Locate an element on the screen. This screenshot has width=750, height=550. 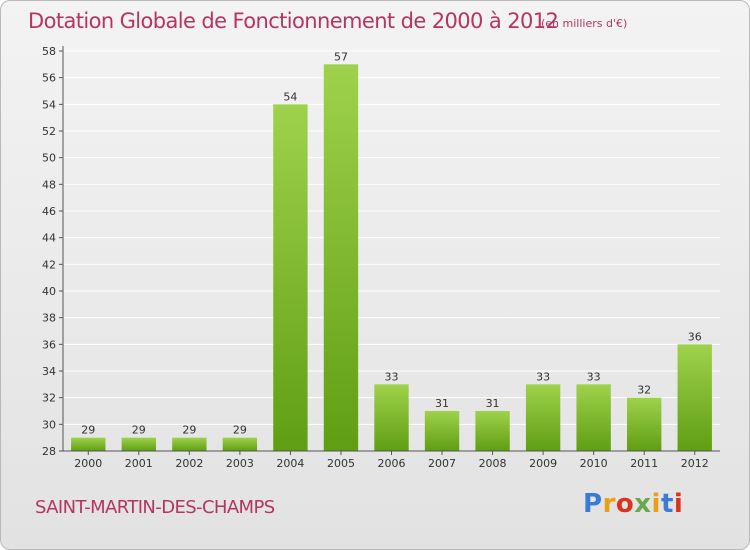
x-tick-label: 2001 is located at coordinates (139, 463).